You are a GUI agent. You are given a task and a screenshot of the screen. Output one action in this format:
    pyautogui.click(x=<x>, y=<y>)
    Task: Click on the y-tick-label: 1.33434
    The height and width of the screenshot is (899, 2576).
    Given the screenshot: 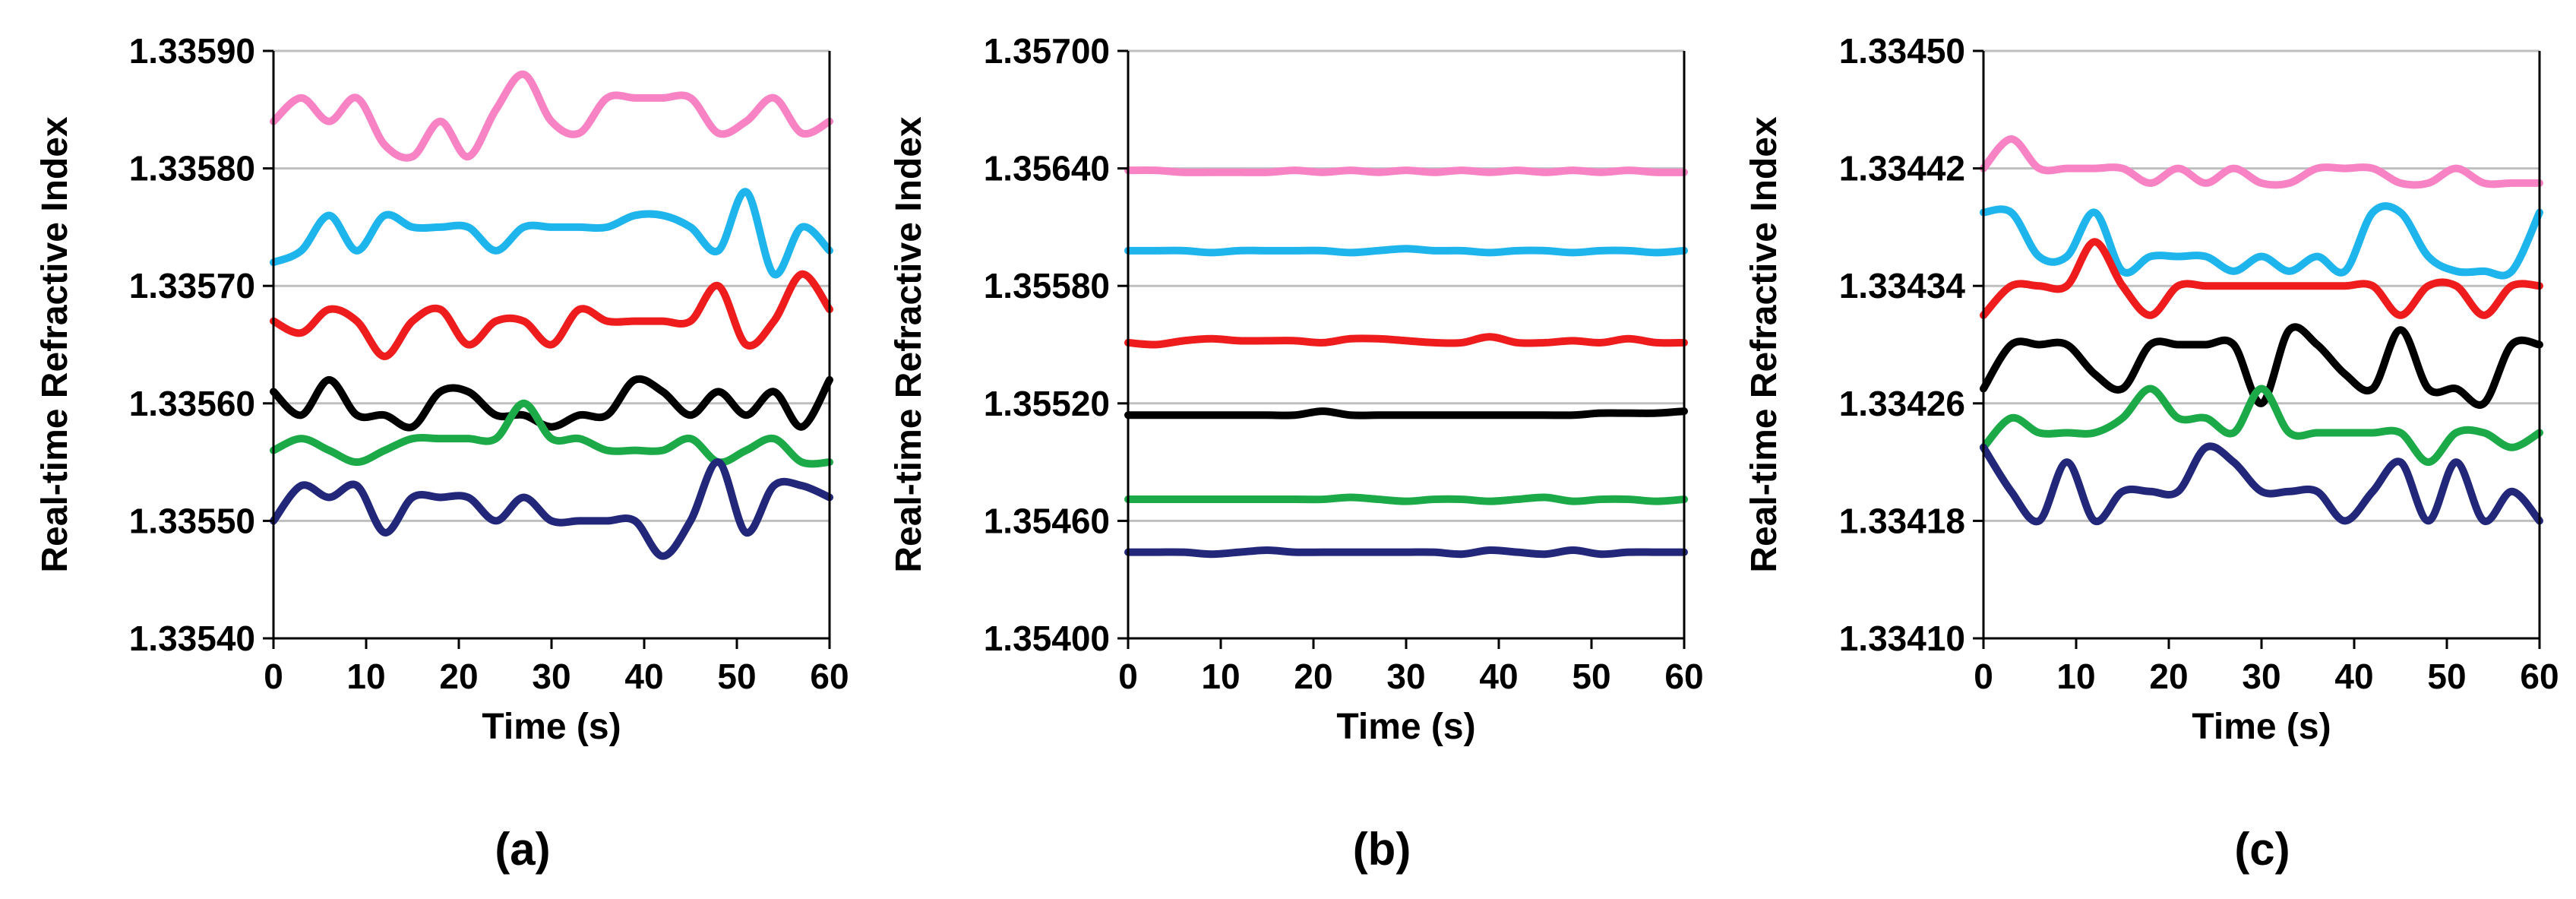 What is the action you would take?
    pyautogui.click(x=1902, y=285)
    